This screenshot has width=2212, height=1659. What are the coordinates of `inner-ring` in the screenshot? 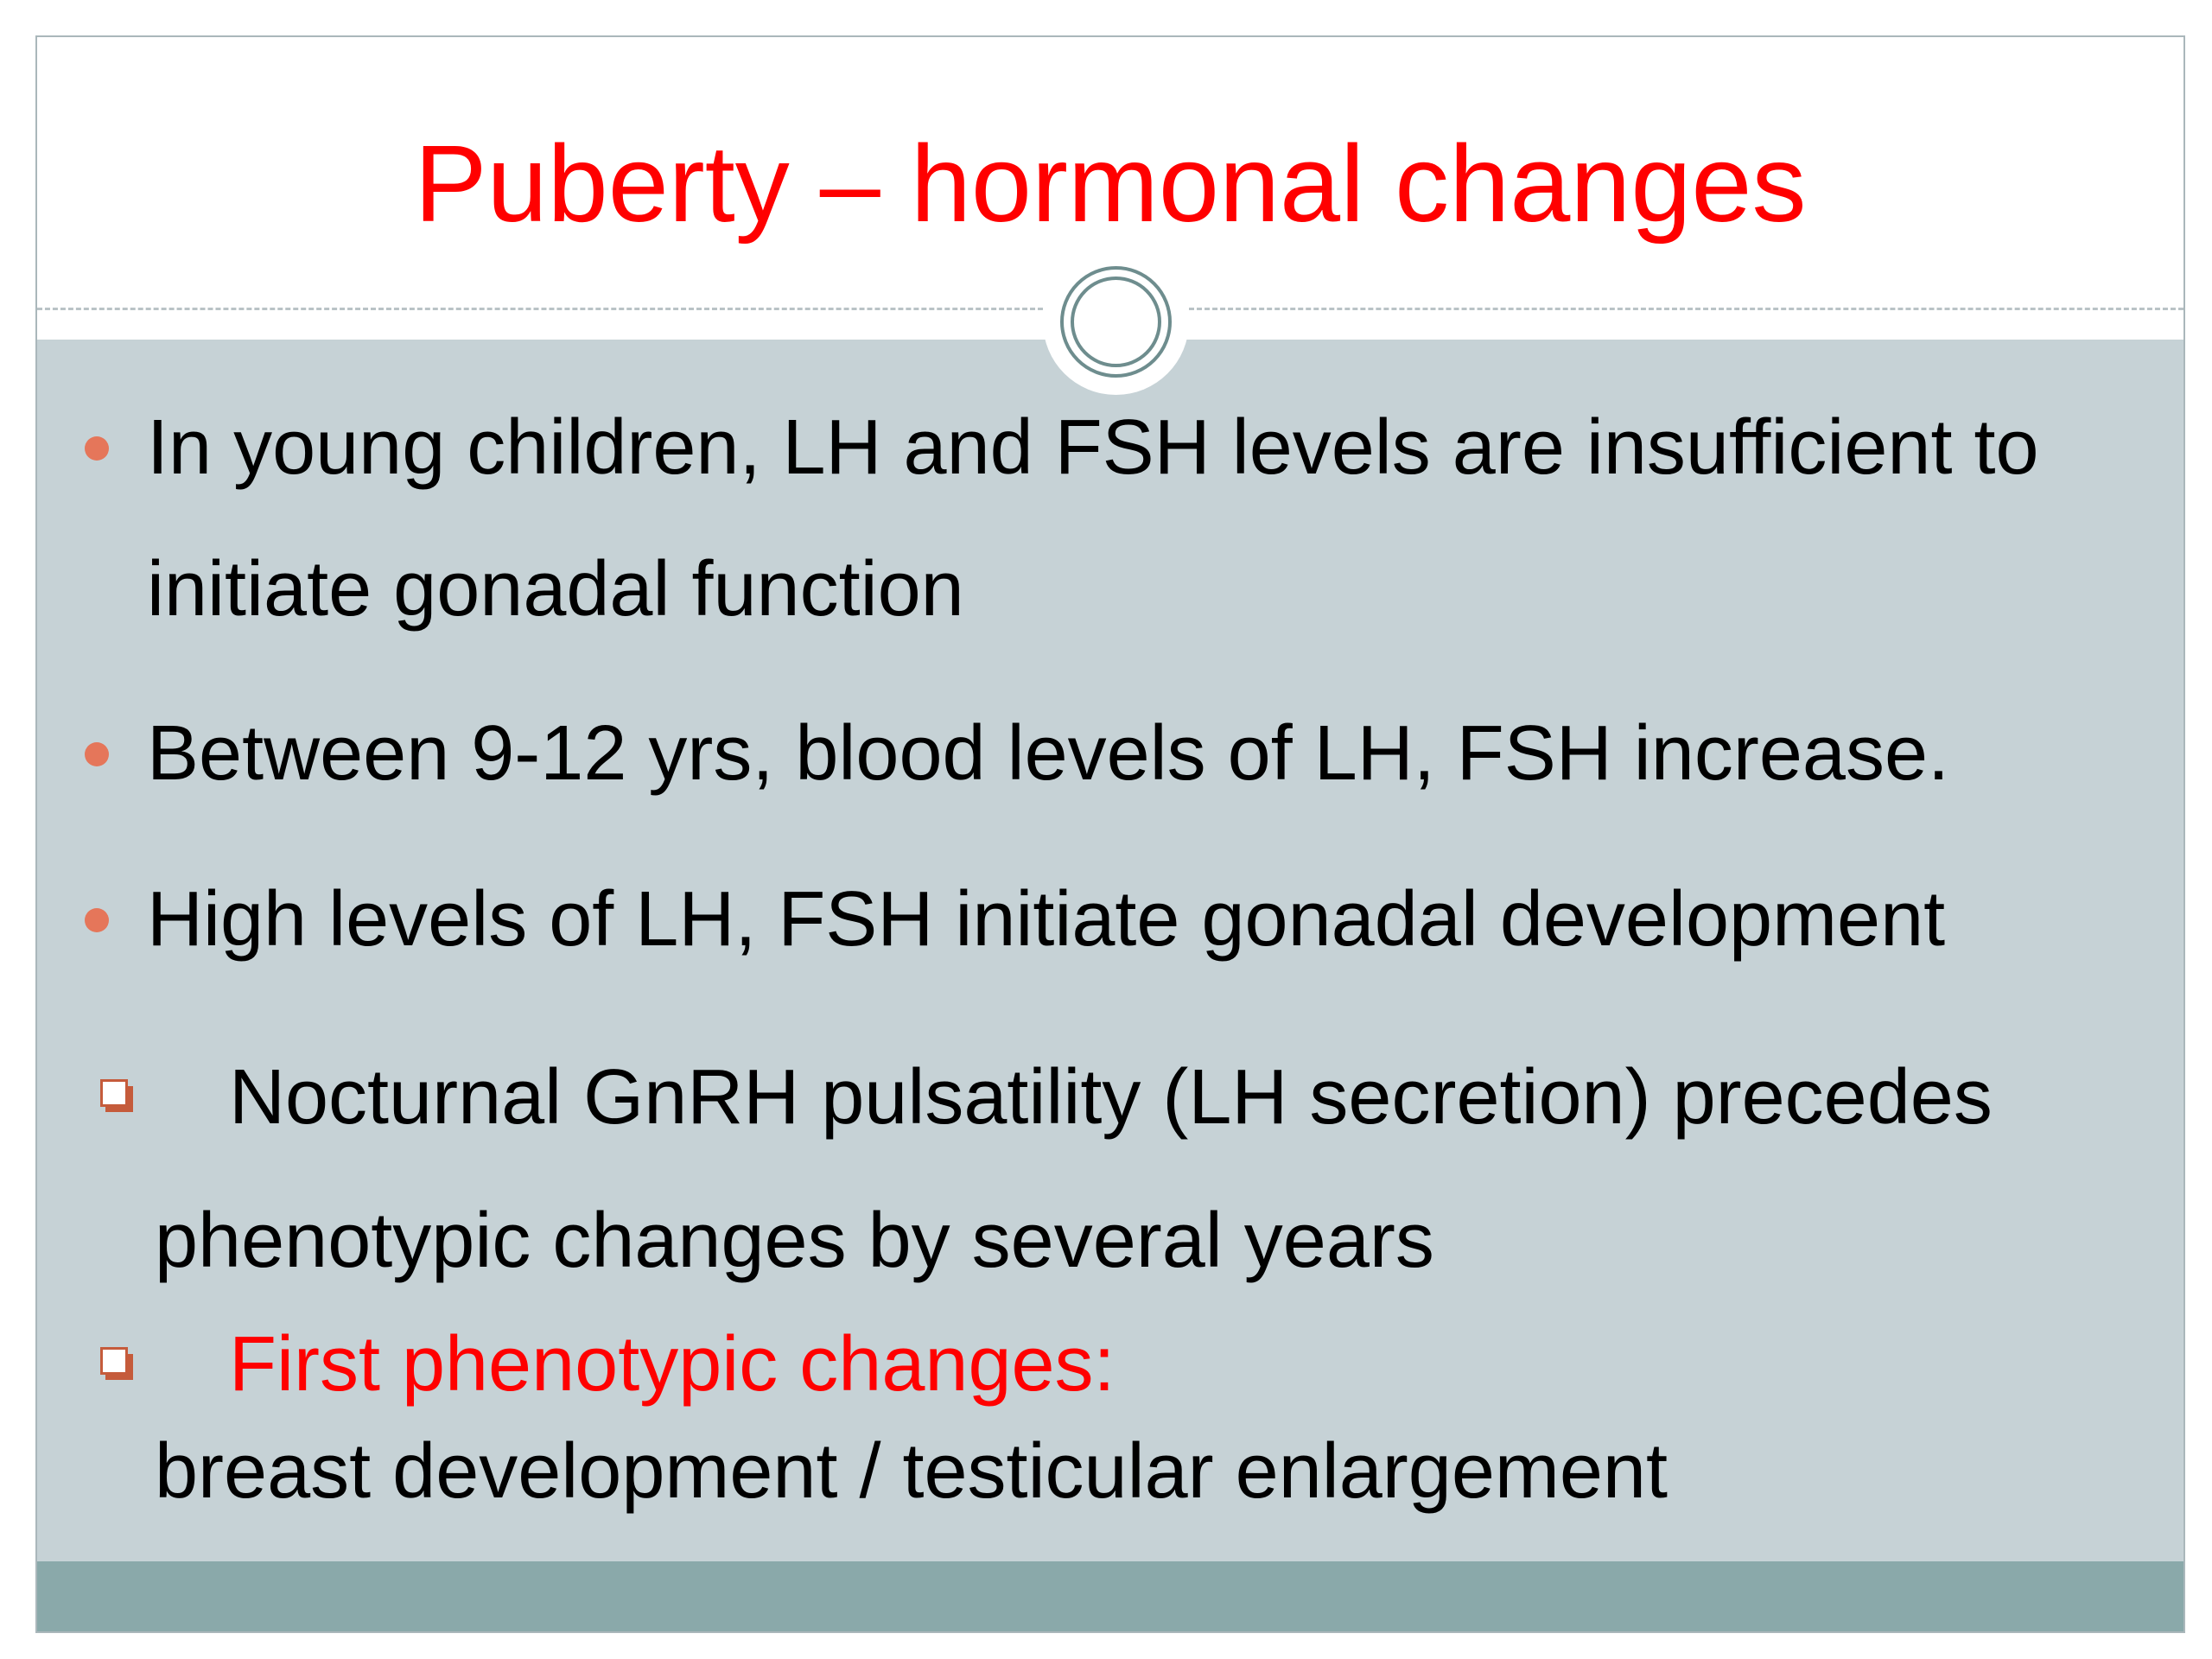 It's located at (1116, 321).